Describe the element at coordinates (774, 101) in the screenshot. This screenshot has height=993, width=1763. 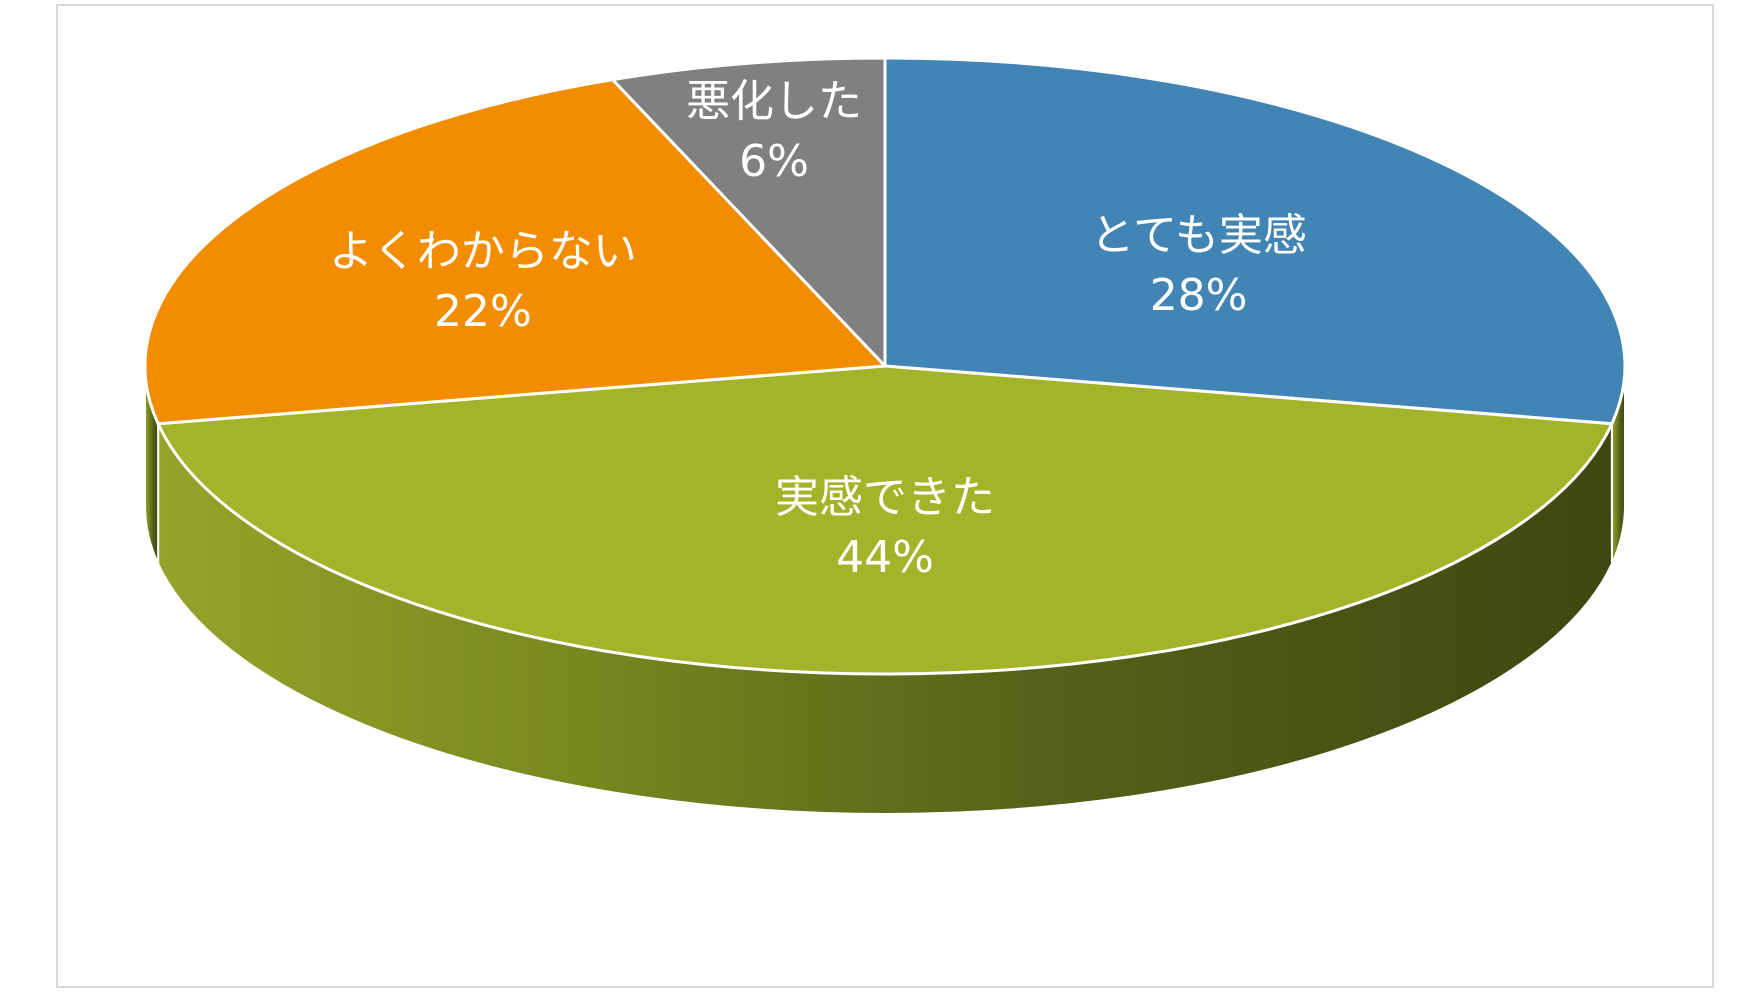
I see `slice-category-label: 悪化した` at that location.